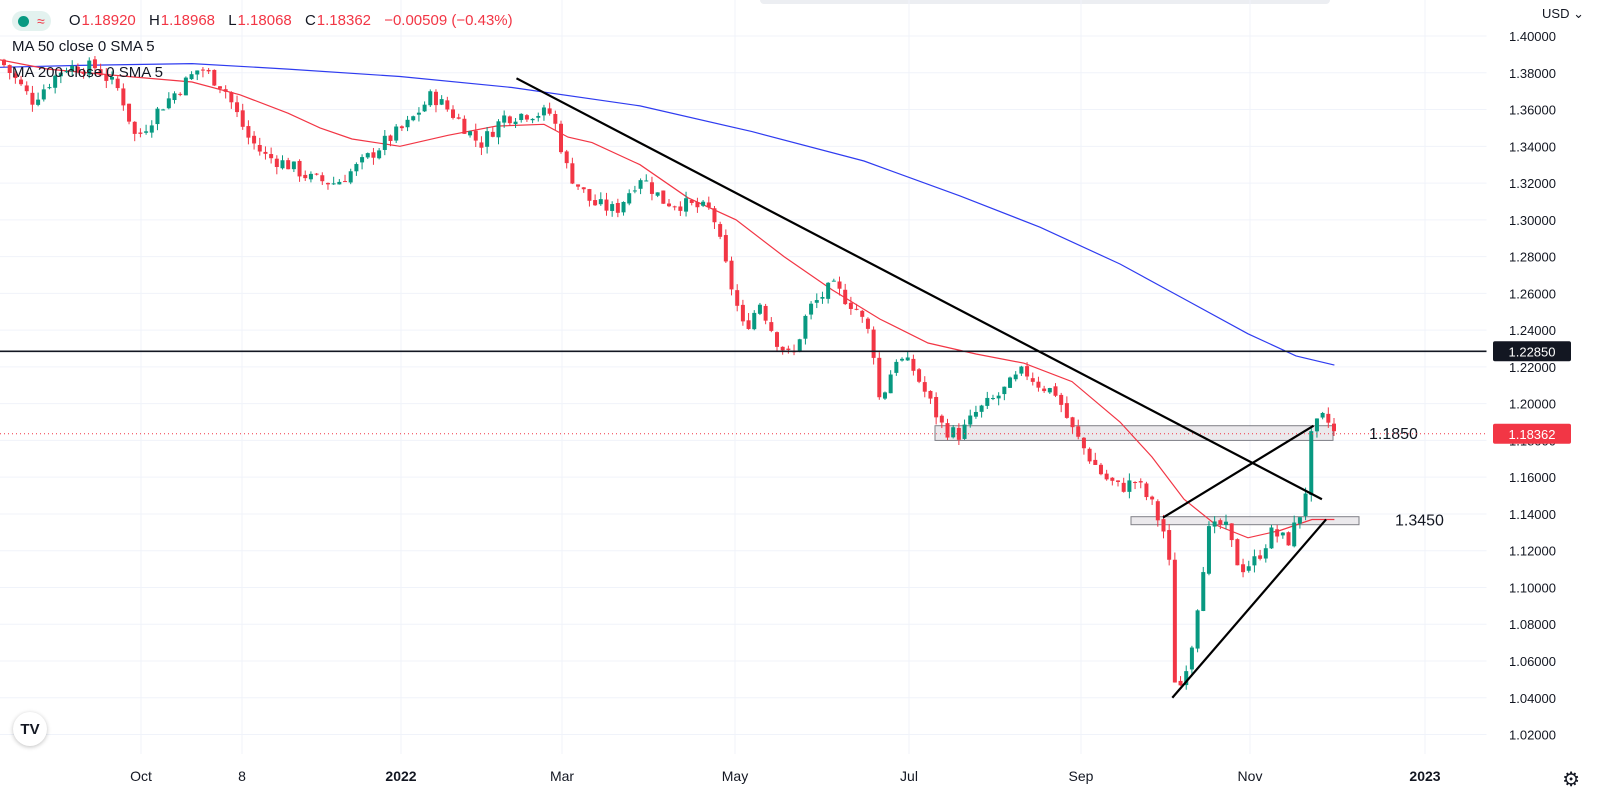 Image resolution: width=1600 pixels, height=802 pixels. What do you see at coordinates (41, 21) in the screenshot?
I see `wave-icon: ≈` at bounding box center [41, 21].